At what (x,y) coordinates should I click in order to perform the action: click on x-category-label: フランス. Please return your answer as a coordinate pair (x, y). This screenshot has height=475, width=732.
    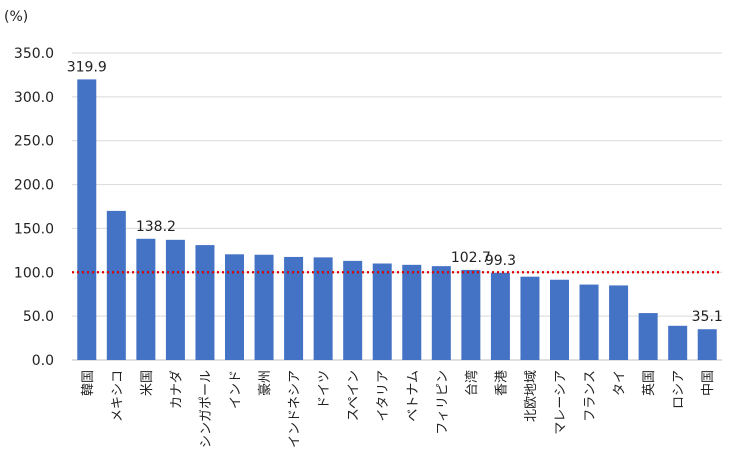
    Looking at the image, I should click on (590, 396).